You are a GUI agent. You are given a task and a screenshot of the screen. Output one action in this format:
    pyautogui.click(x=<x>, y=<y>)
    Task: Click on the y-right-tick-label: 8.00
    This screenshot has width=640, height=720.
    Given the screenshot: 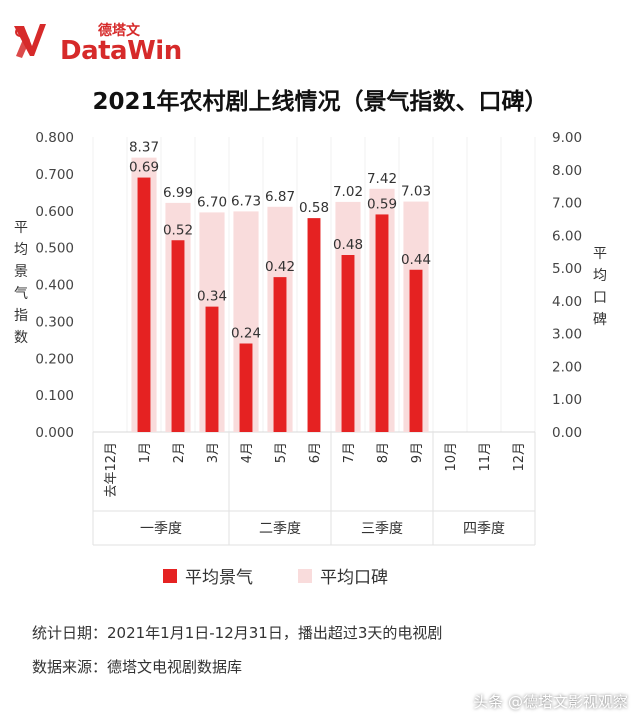 What is the action you would take?
    pyautogui.click(x=567, y=171)
    